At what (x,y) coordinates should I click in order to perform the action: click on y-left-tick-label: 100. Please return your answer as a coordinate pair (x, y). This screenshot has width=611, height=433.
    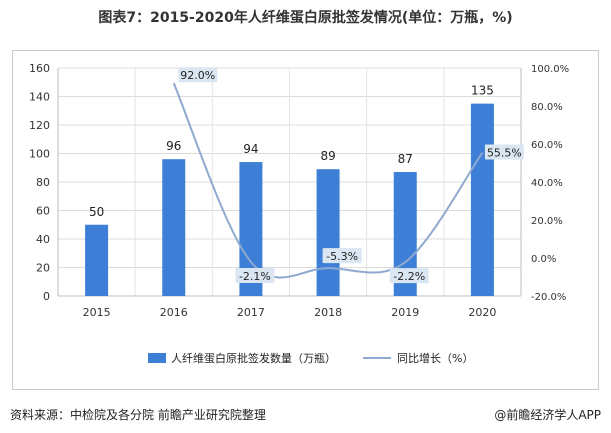
    Looking at the image, I should click on (39, 154).